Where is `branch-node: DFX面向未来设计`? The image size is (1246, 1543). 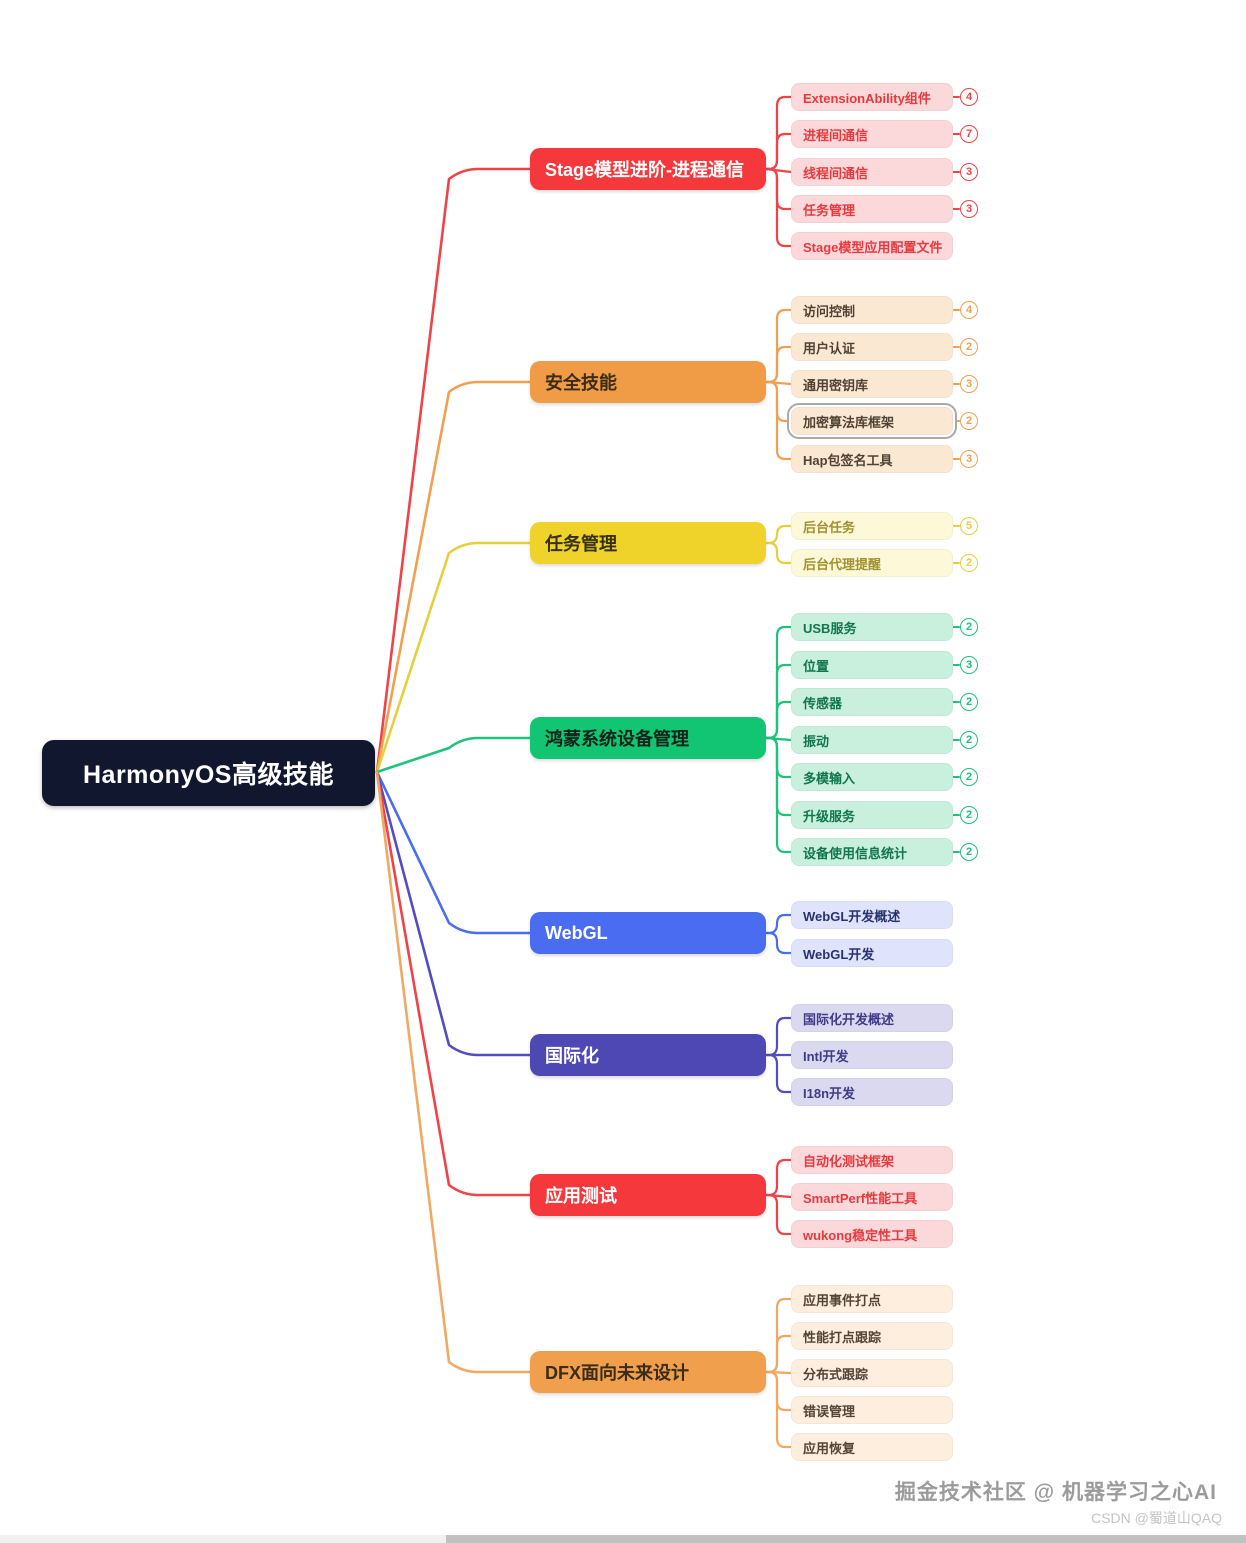
branch-node: DFX面向未来设计 is located at coordinates (648, 1372).